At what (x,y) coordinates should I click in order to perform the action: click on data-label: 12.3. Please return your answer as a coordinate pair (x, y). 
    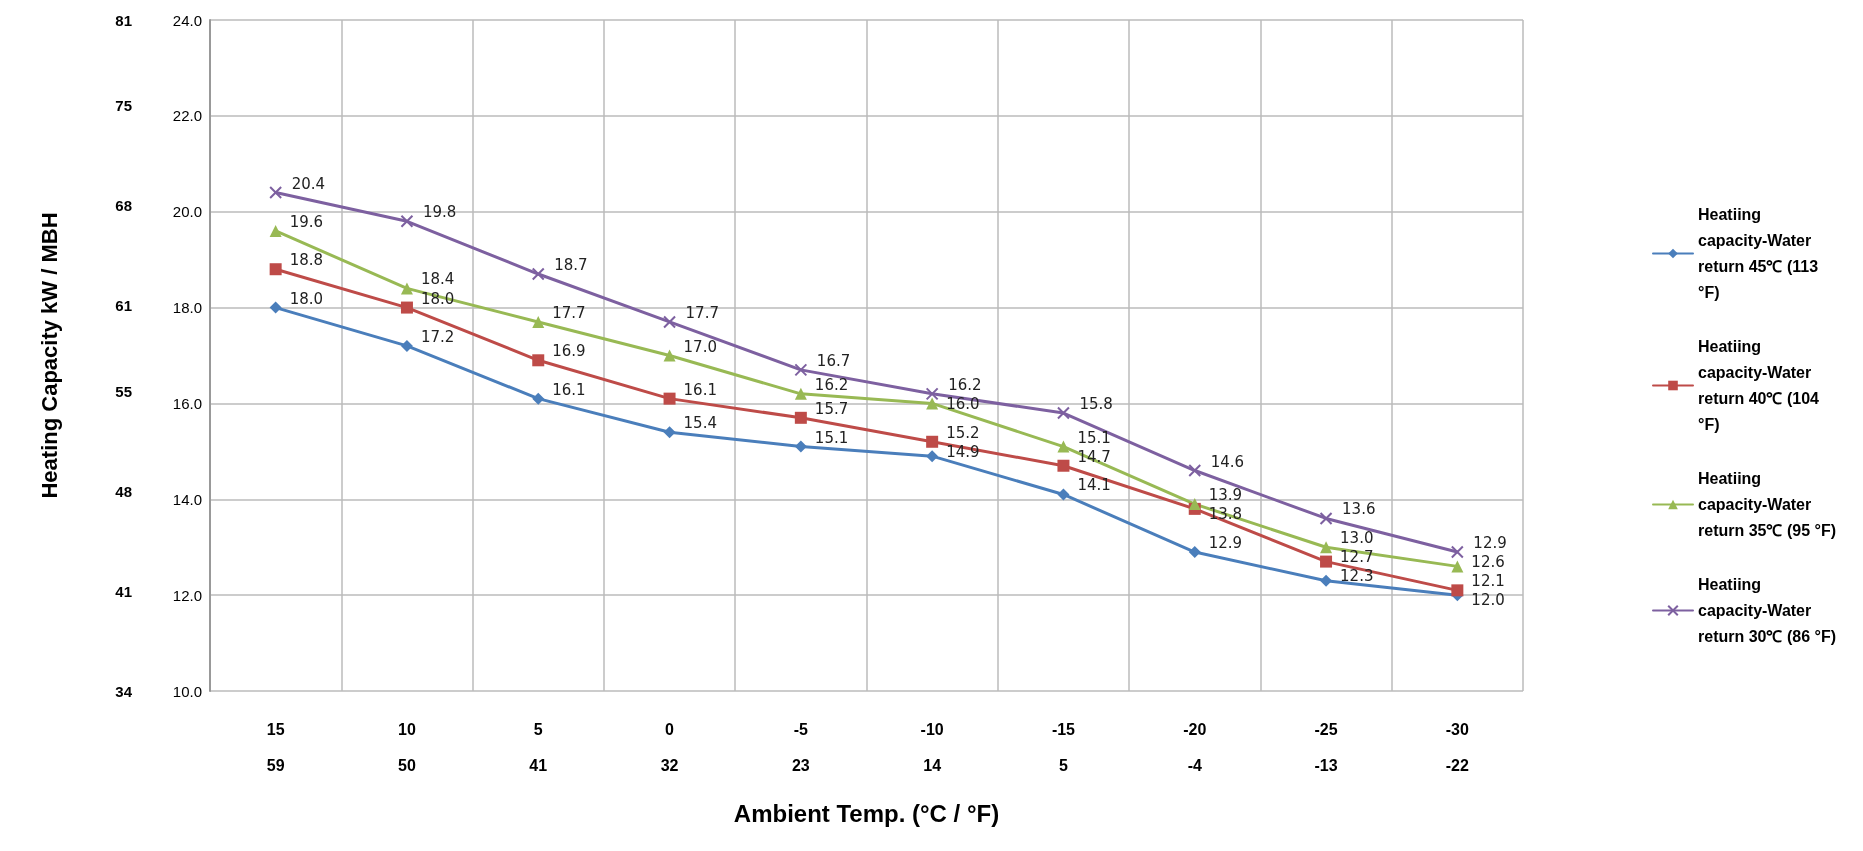
    Looking at the image, I should click on (1357, 576).